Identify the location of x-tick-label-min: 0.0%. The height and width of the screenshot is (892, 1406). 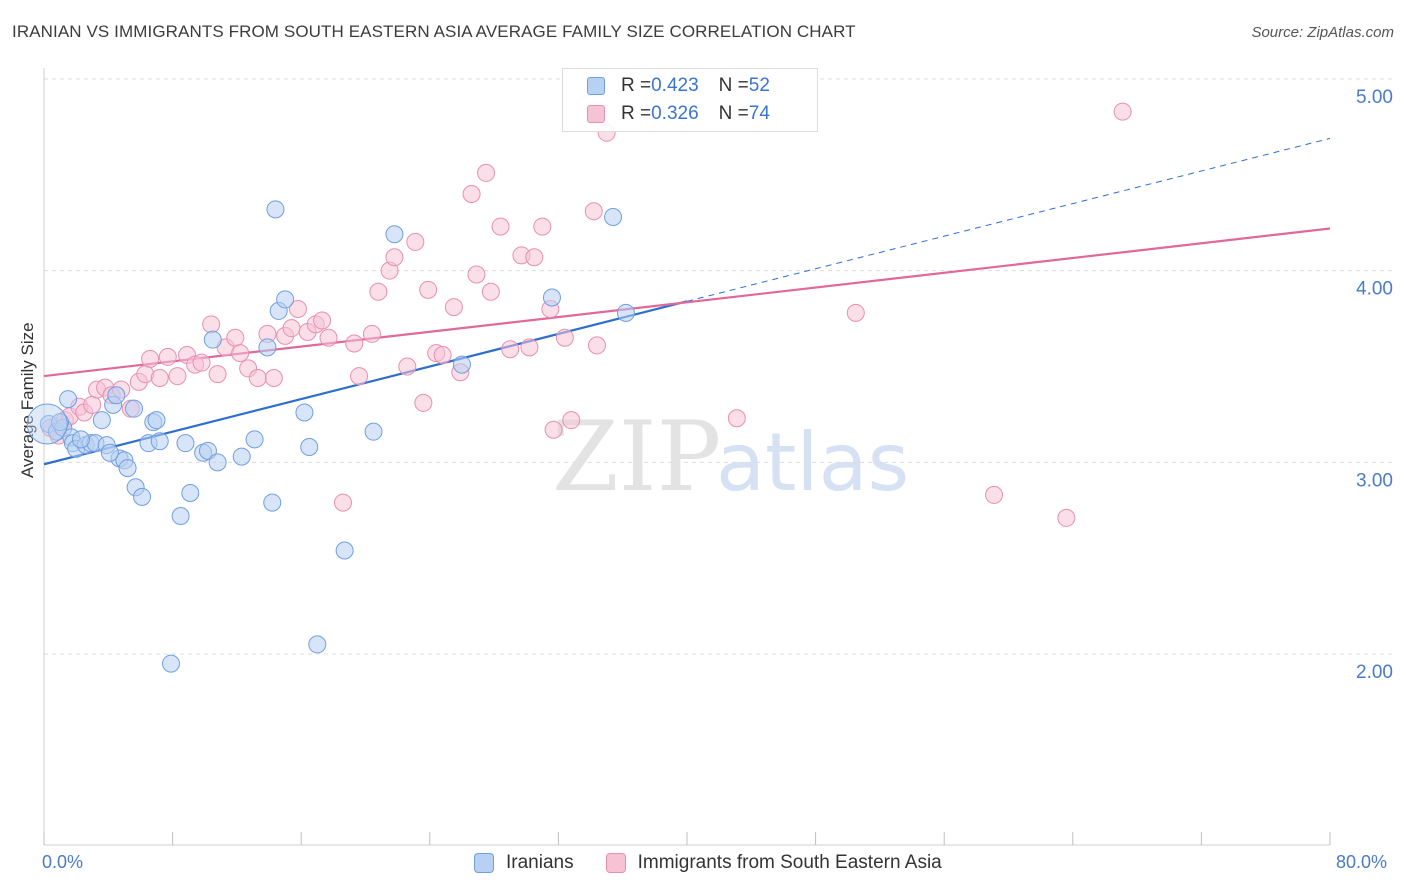
(63, 862).